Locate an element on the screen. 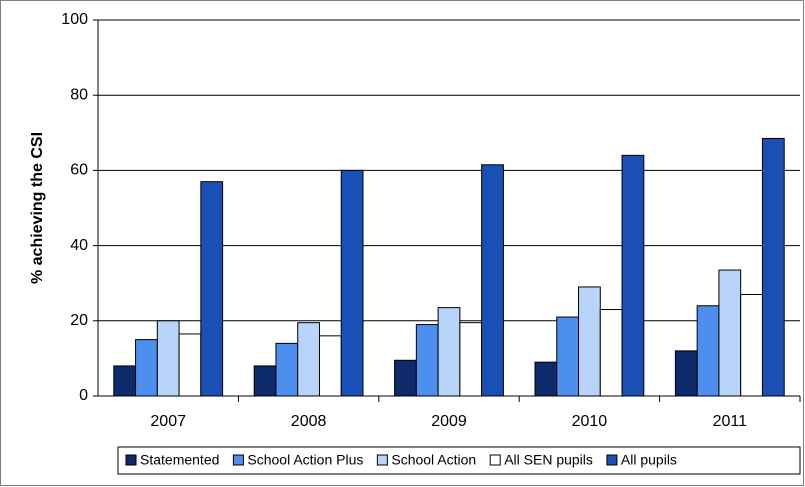 The width and height of the screenshot is (805, 487). x-tick-label: 2010 is located at coordinates (590, 421).